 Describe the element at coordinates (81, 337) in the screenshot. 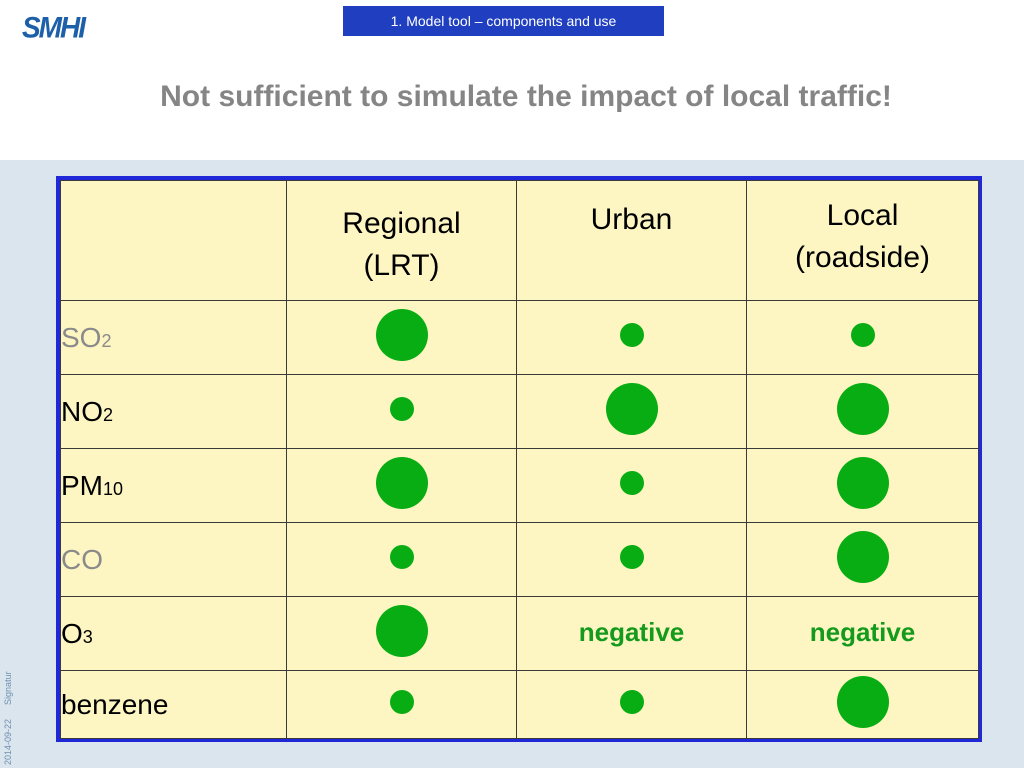

I see `pollutant-name: SO` at that location.